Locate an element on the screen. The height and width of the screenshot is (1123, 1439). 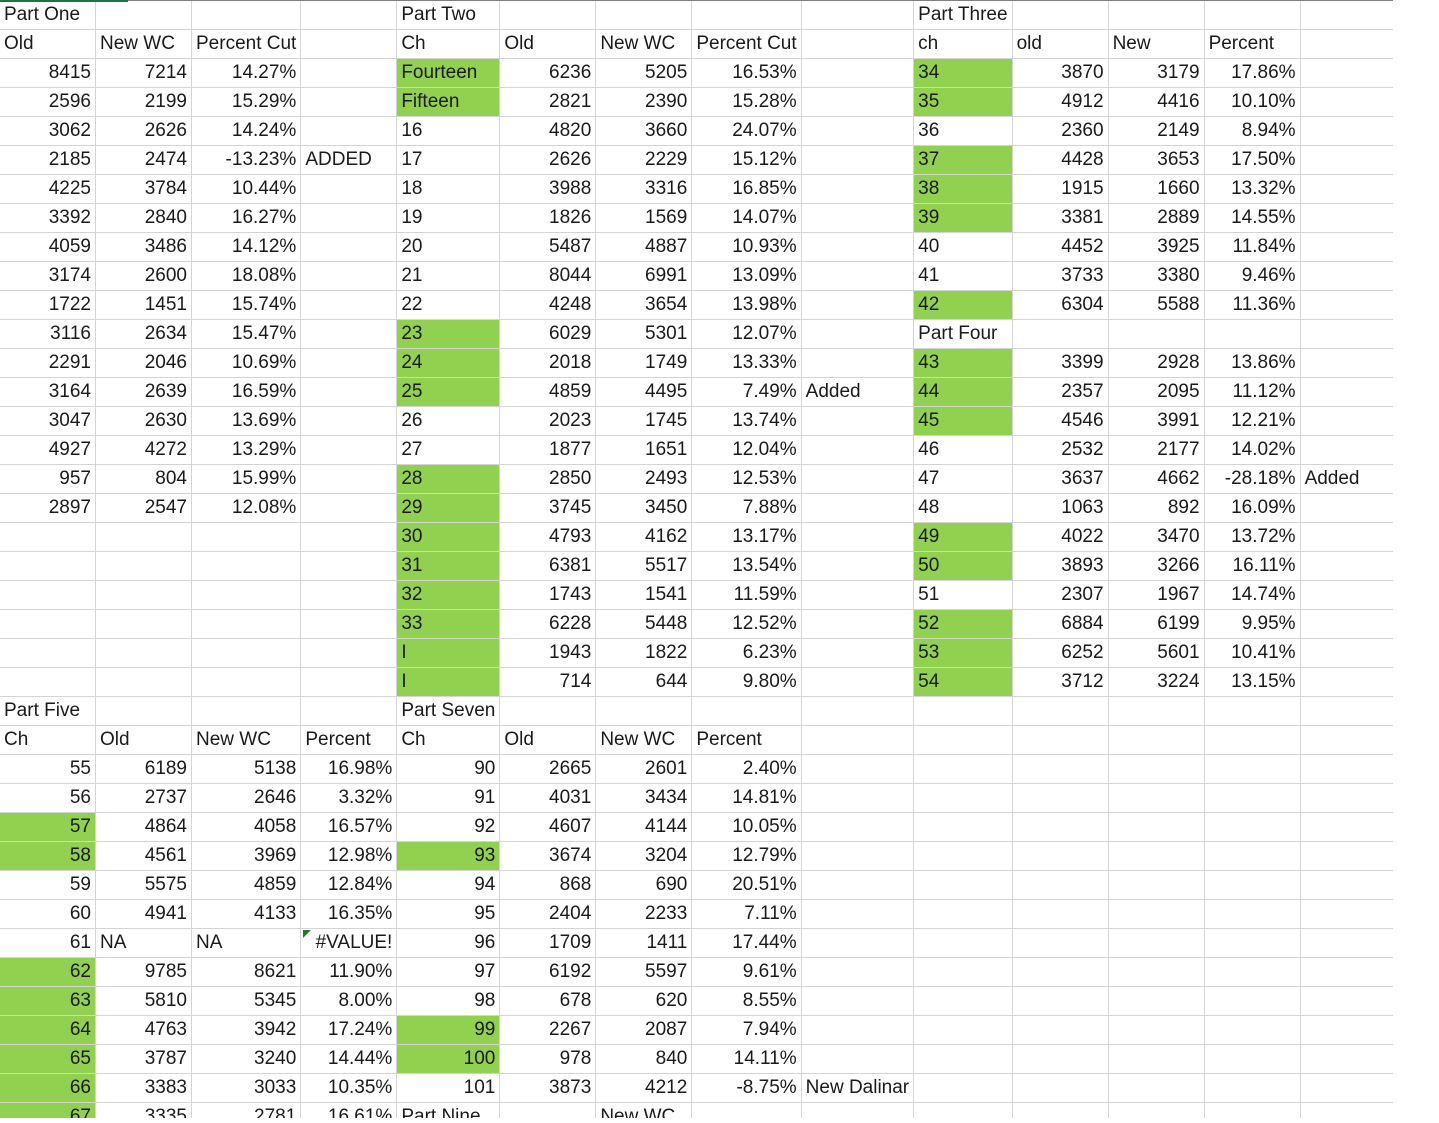
sheet-cell: 100 is located at coordinates (448, 1059).